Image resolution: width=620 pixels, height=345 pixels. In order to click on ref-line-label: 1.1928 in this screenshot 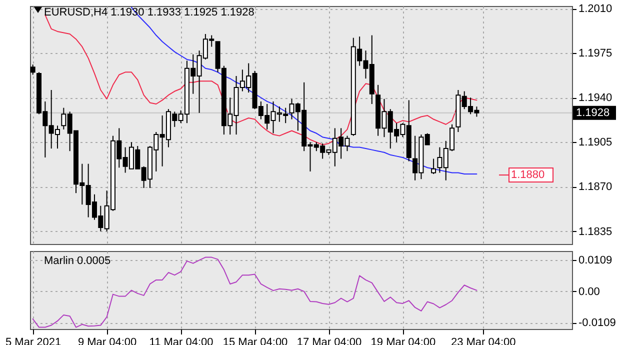, I will do `click(593, 112)`.